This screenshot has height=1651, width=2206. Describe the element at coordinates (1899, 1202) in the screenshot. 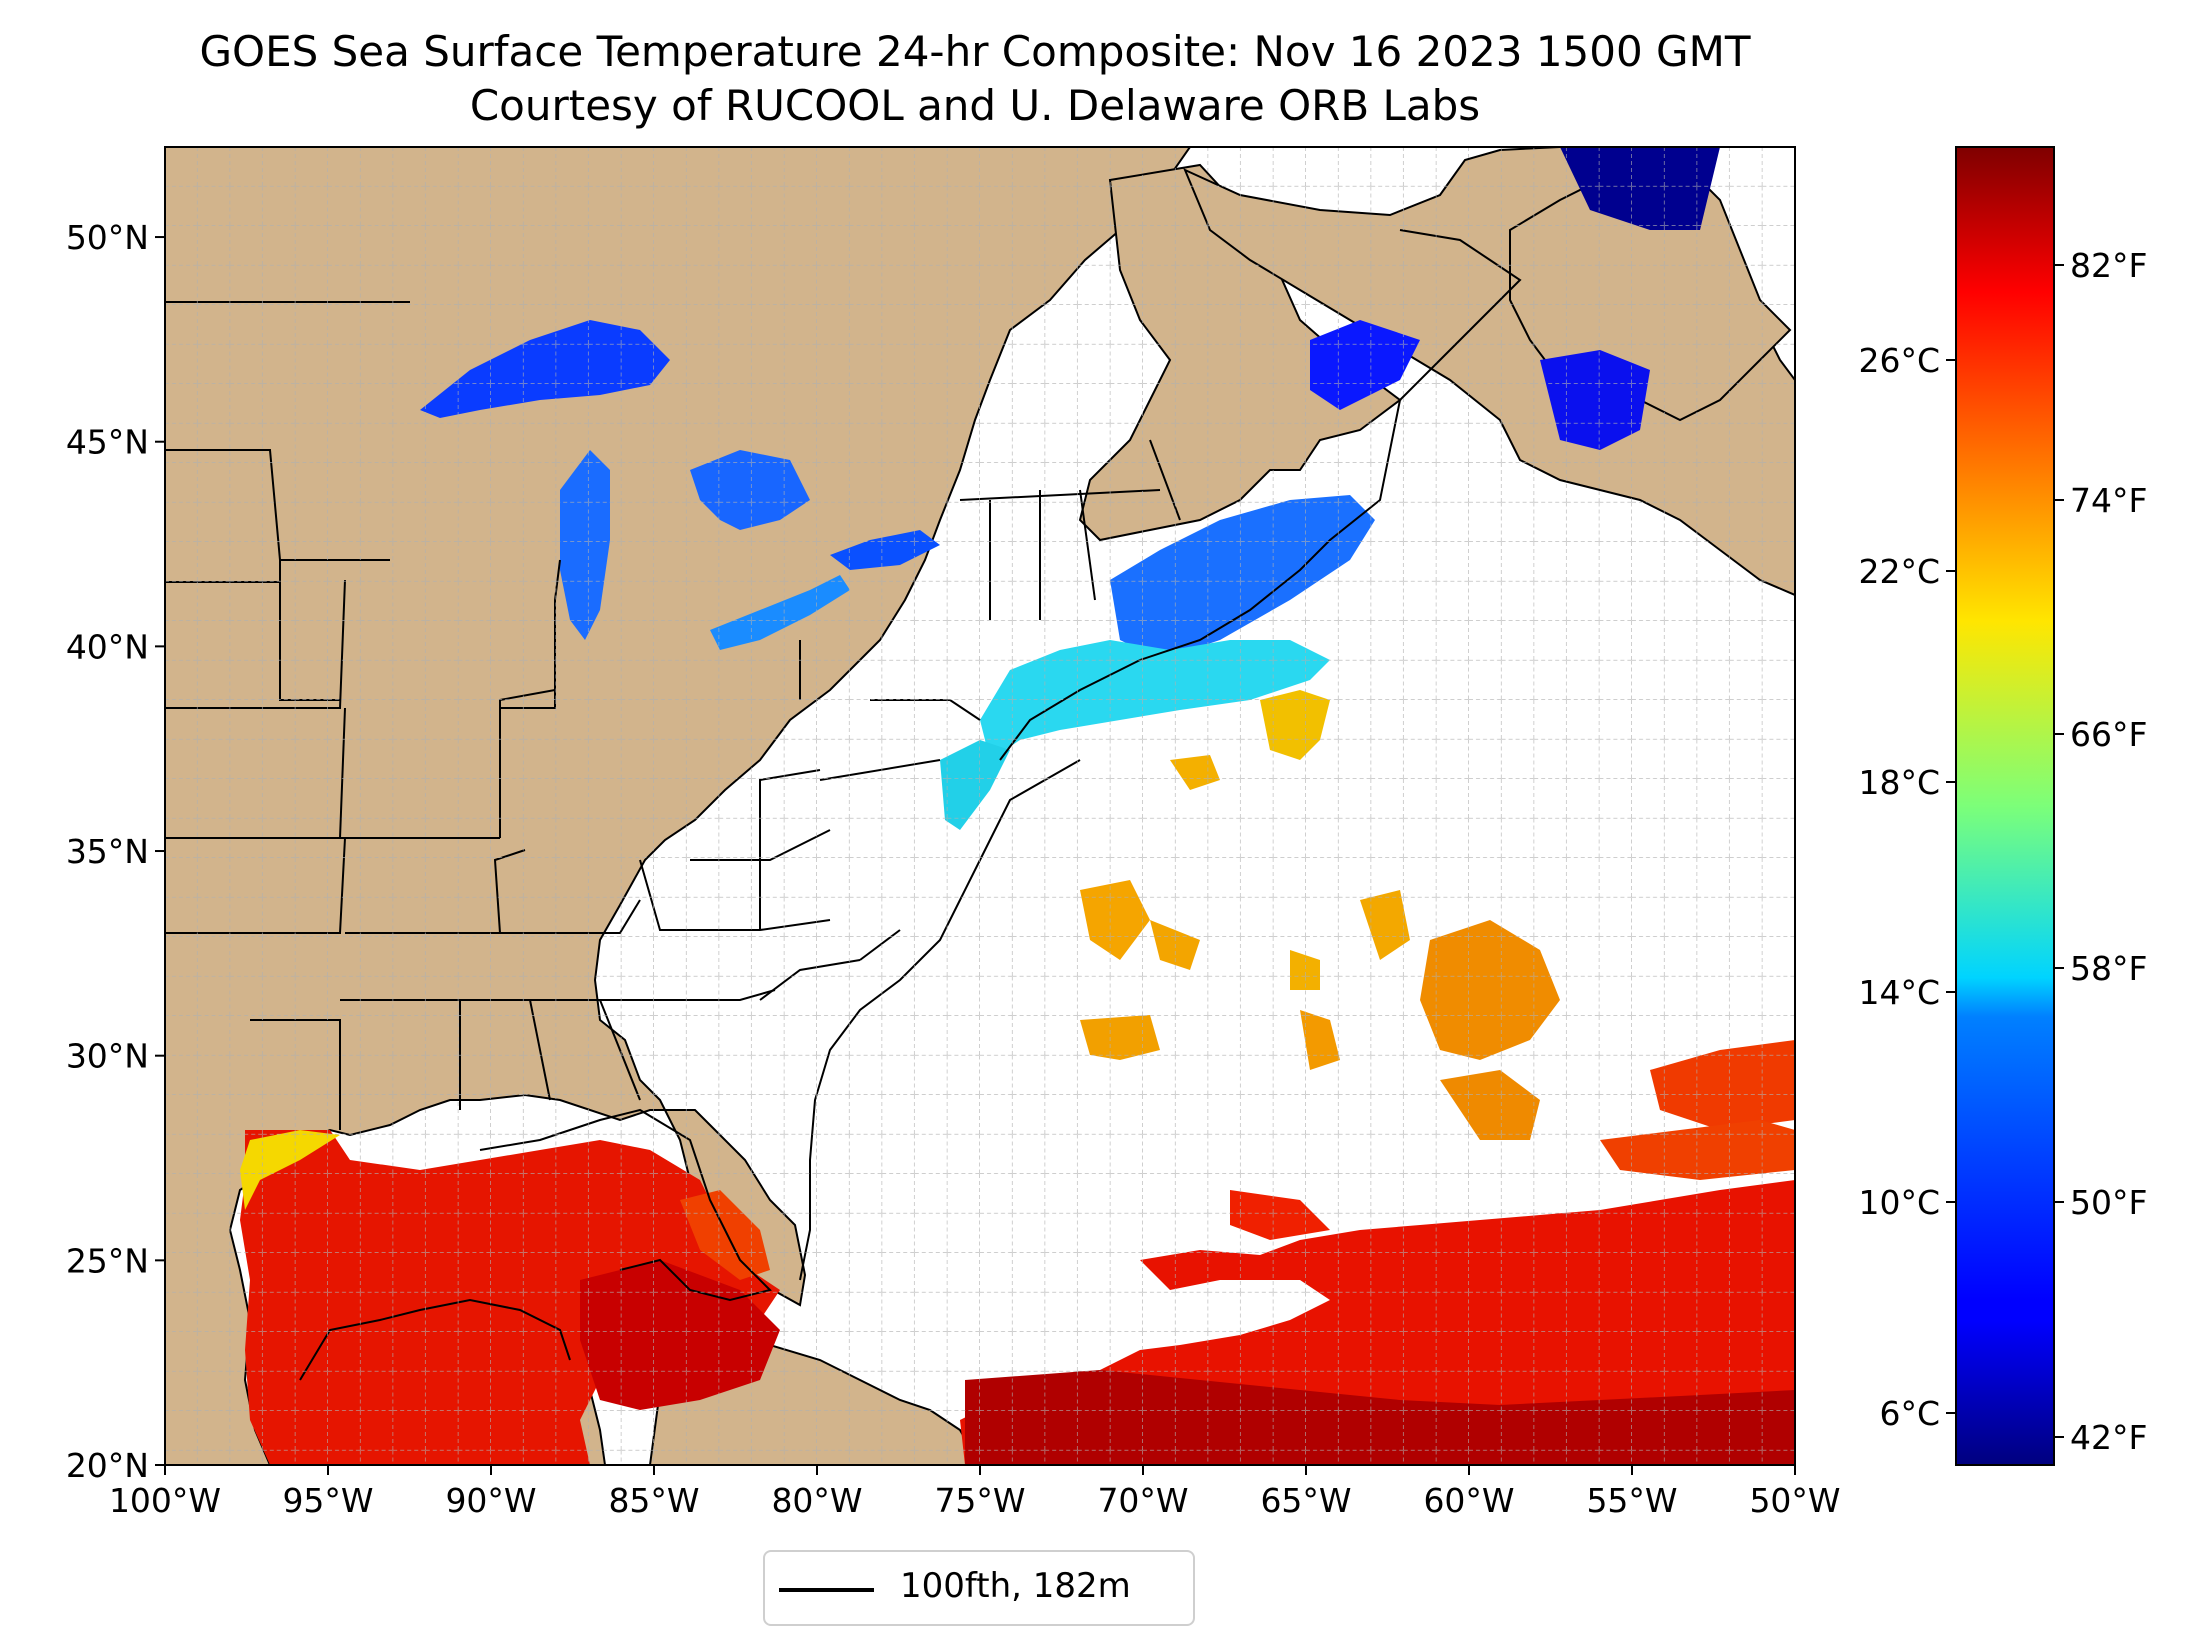

I see `celsius-tick-label: 10°C` at that location.